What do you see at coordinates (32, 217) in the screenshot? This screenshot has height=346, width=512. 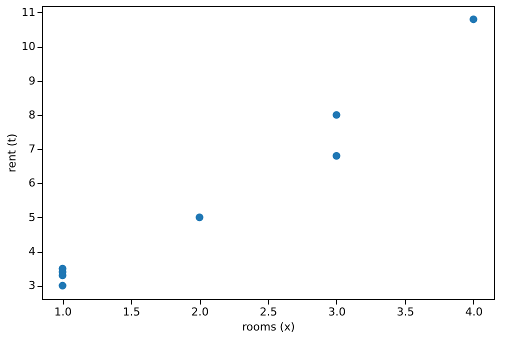 I see `y-tick-label: 5` at bounding box center [32, 217].